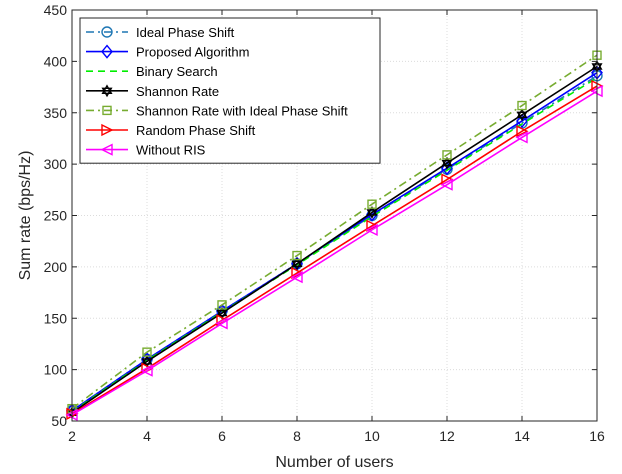 This screenshot has width=622, height=474. Describe the element at coordinates (56, 61) in the screenshot. I see `y-tick-label: 400` at that location.